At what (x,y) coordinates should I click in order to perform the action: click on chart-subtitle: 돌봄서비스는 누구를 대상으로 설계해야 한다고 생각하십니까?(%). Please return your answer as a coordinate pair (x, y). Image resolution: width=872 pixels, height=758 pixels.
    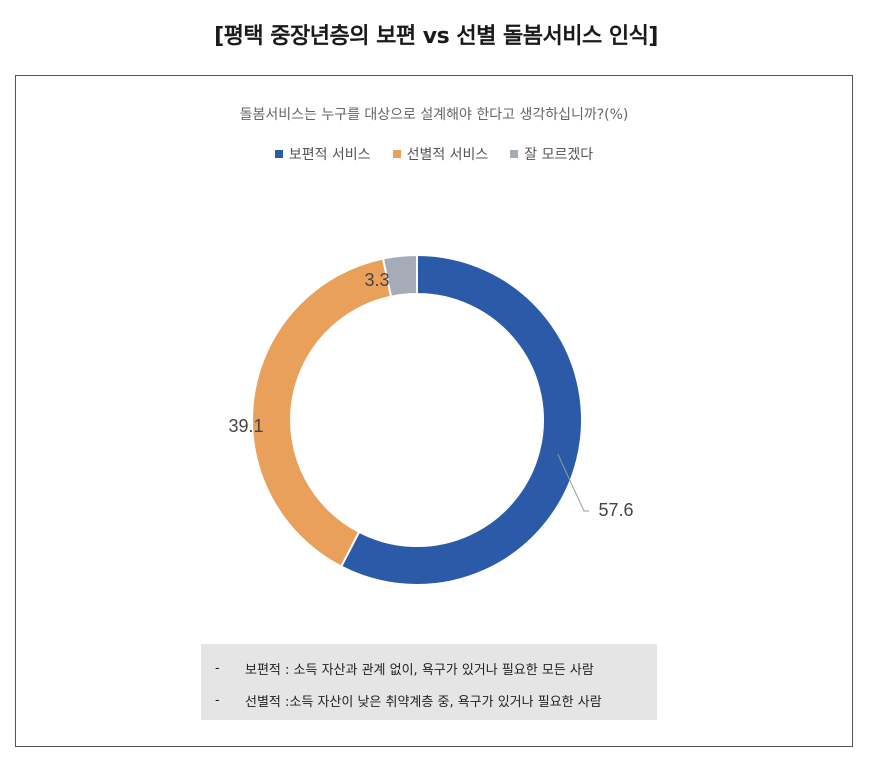
    Looking at the image, I should click on (434, 115).